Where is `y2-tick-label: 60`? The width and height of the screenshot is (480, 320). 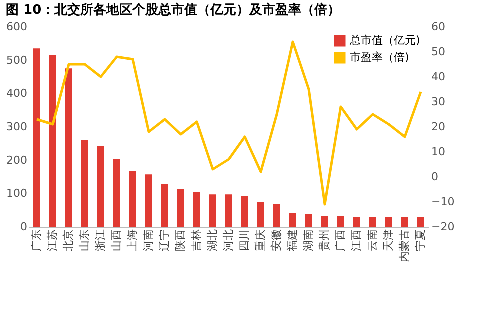
y2-tick-label: 60 is located at coordinates (439, 27).